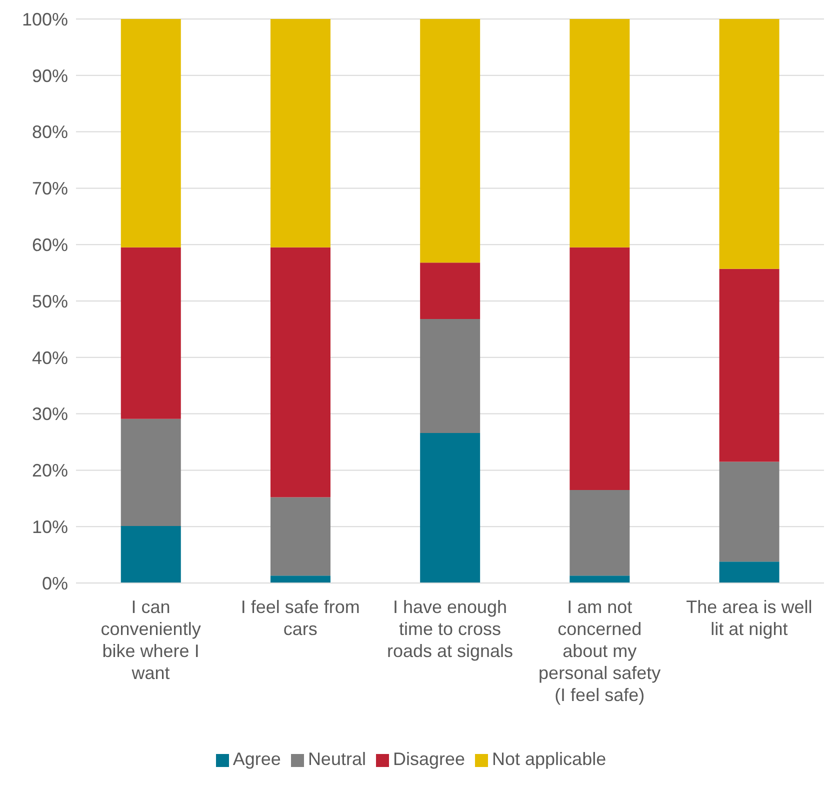 The height and width of the screenshot is (786, 837). Describe the element at coordinates (50, 301) in the screenshot. I see `y-tick-label: 50%` at that location.